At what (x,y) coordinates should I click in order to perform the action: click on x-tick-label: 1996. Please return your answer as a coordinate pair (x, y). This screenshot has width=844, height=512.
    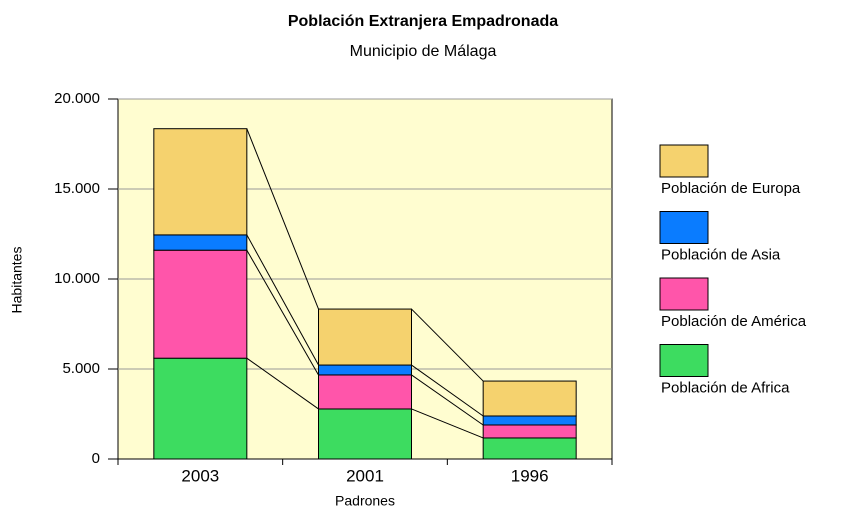
    Looking at the image, I should click on (530, 475).